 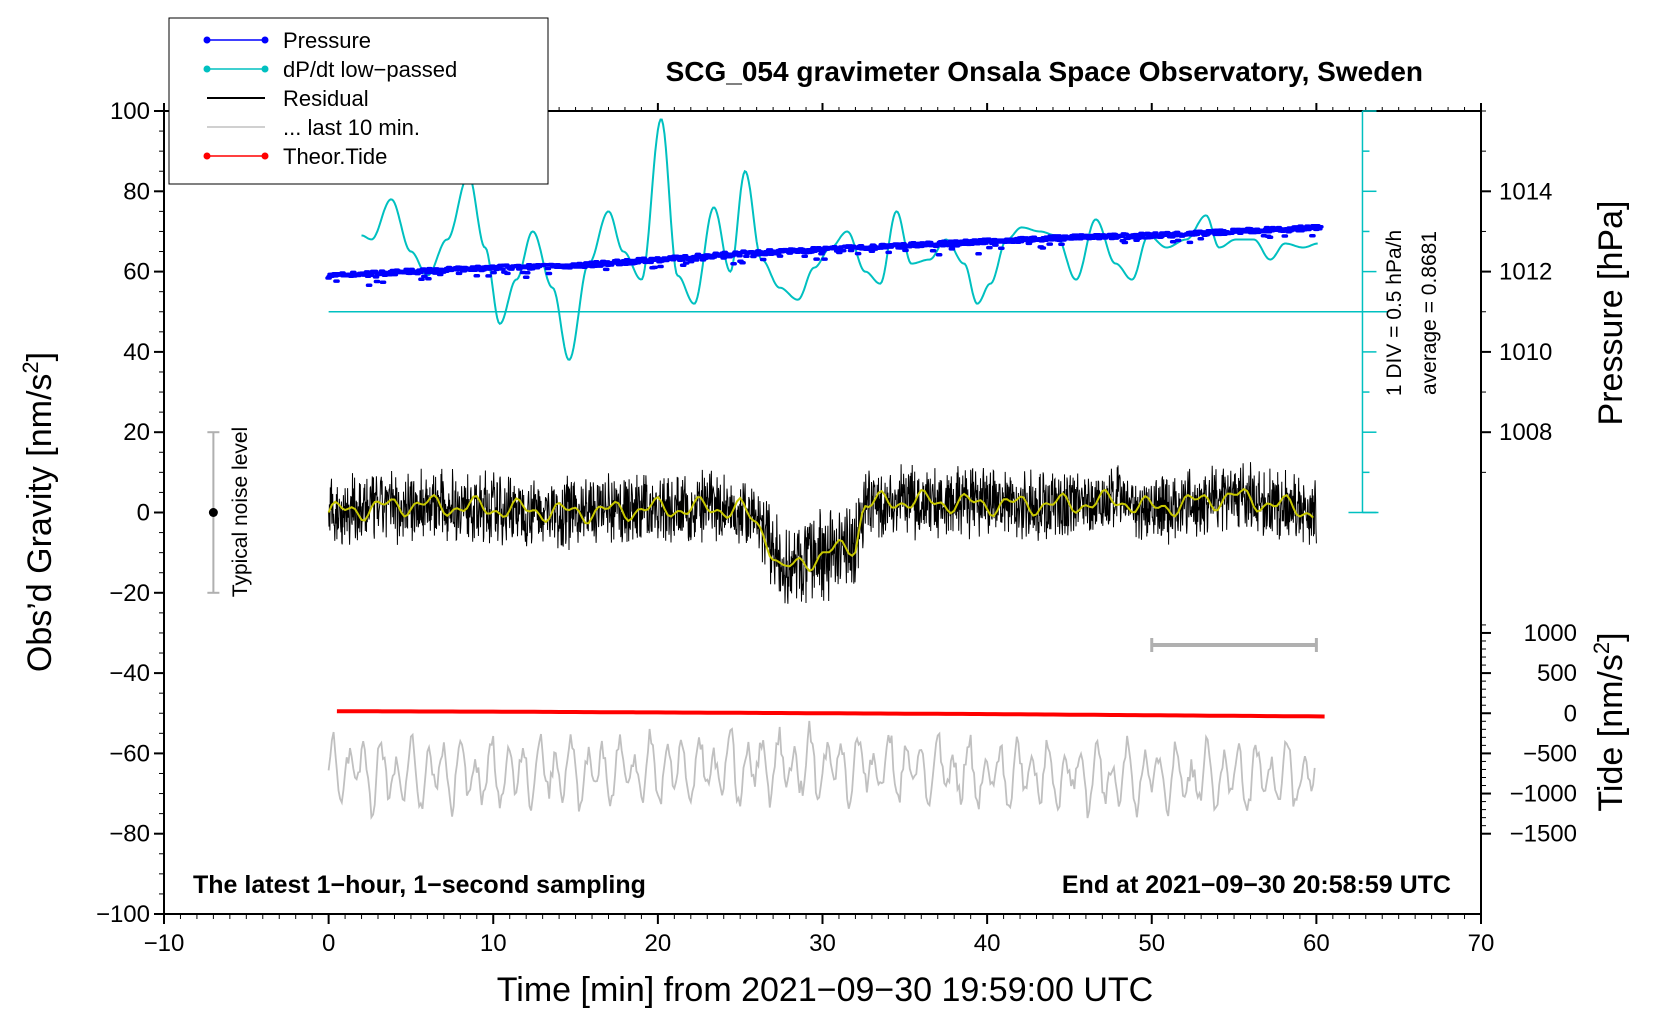 What do you see at coordinates (123, 914) in the screenshot?
I see `y-tick-label: −100` at bounding box center [123, 914].